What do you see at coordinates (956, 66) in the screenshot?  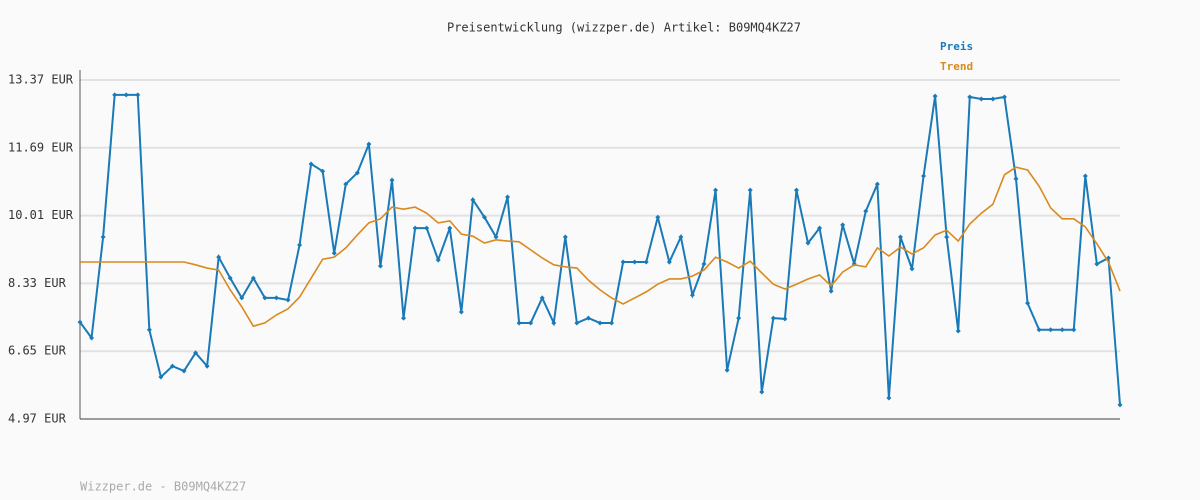 I see `legend-label: Trend` at bounding box center [956, 66].